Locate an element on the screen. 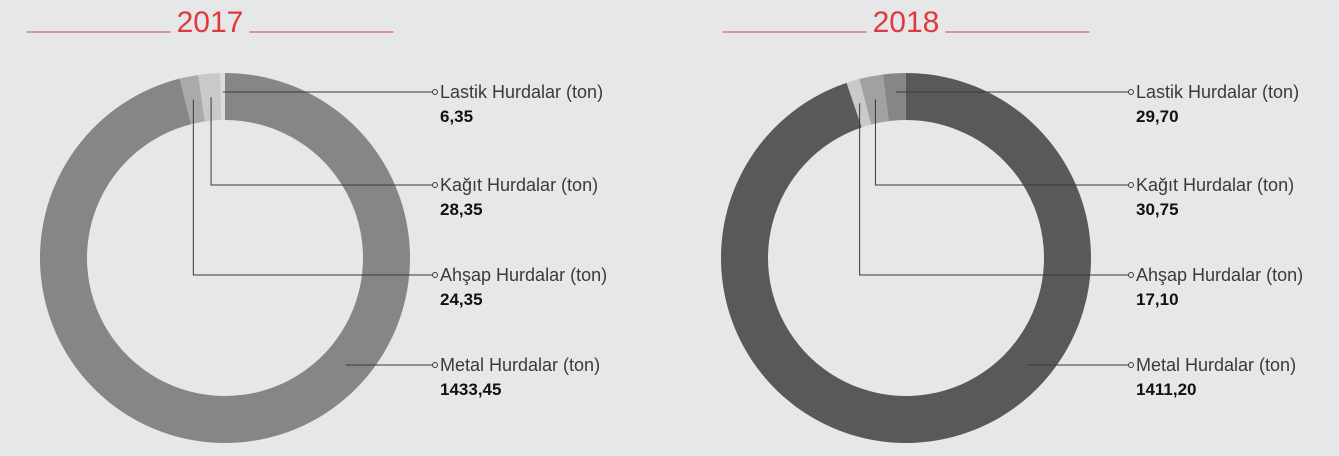 The height and width of the screenshot is (456, 1339). value-label: 1411,20 is located at coordinates (1166, 389).